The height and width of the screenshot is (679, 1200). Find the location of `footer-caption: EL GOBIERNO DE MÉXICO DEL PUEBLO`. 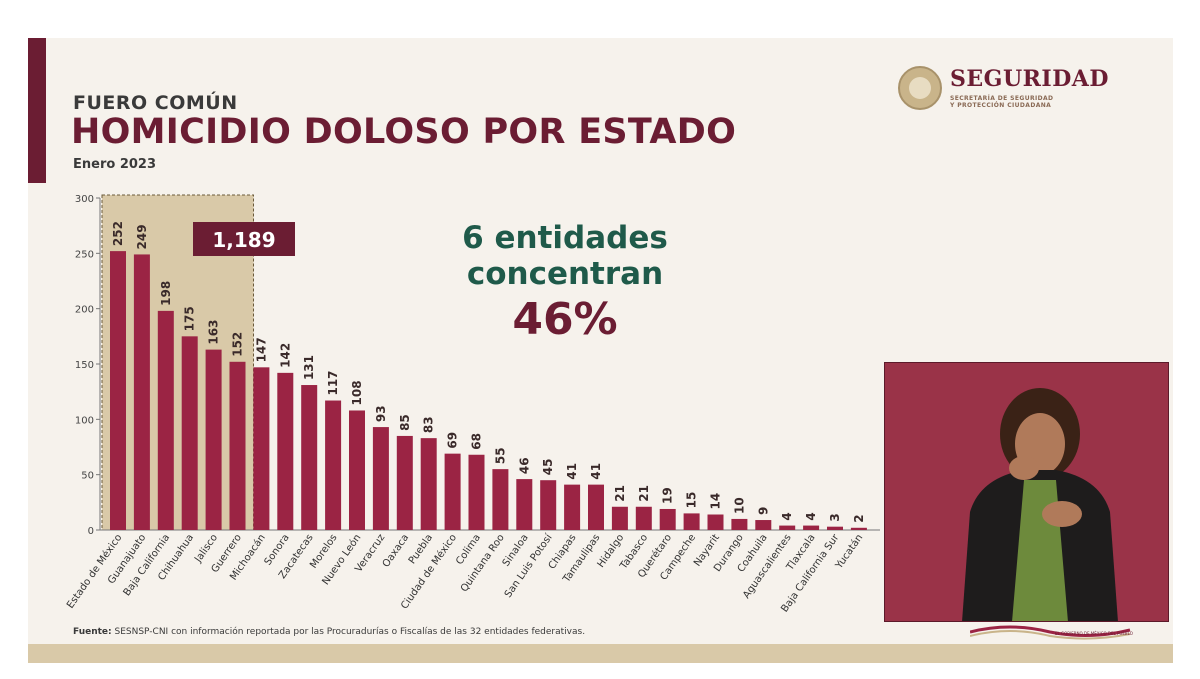

footer-caption: EL GOBIERNO DE MÉXICO DEL PUEBLO is located at coordinates (1094, 633).